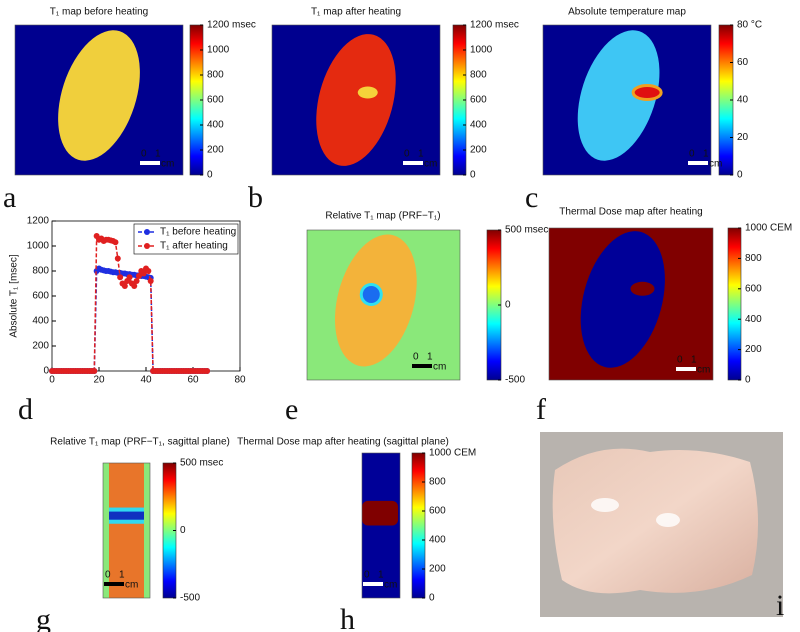 The width and height of the screenshot is (800, 632). I want to click on panel-title: Relative T₁ map (PRF−T₁), so click(382, 216).